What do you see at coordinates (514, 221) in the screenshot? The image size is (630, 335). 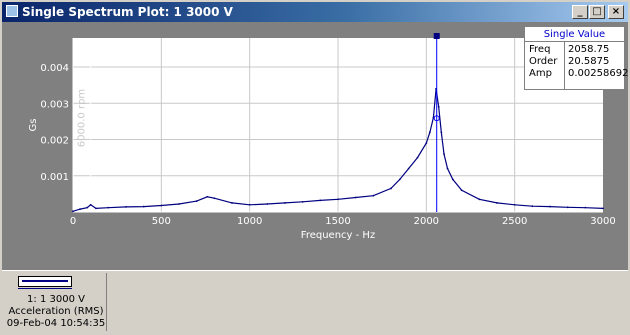 I see `x-tick-label-5: 2500` at bounding box center [514, 221].